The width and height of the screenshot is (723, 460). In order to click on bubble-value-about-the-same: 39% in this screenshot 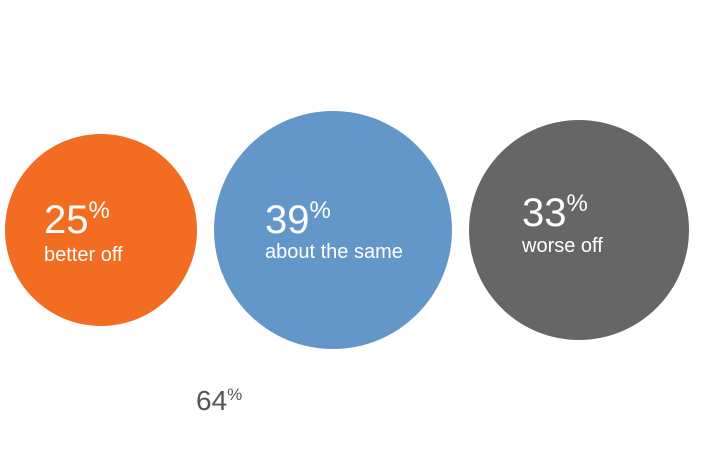, I will do `click(298, 219)`.